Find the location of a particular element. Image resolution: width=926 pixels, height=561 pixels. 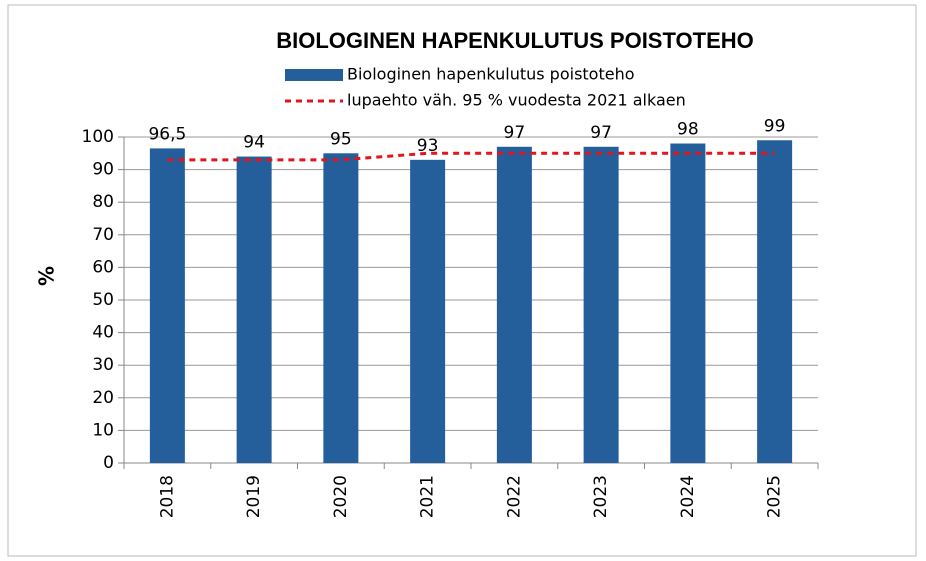

y-tick-label: 90 is located at coordinates (103, 170).